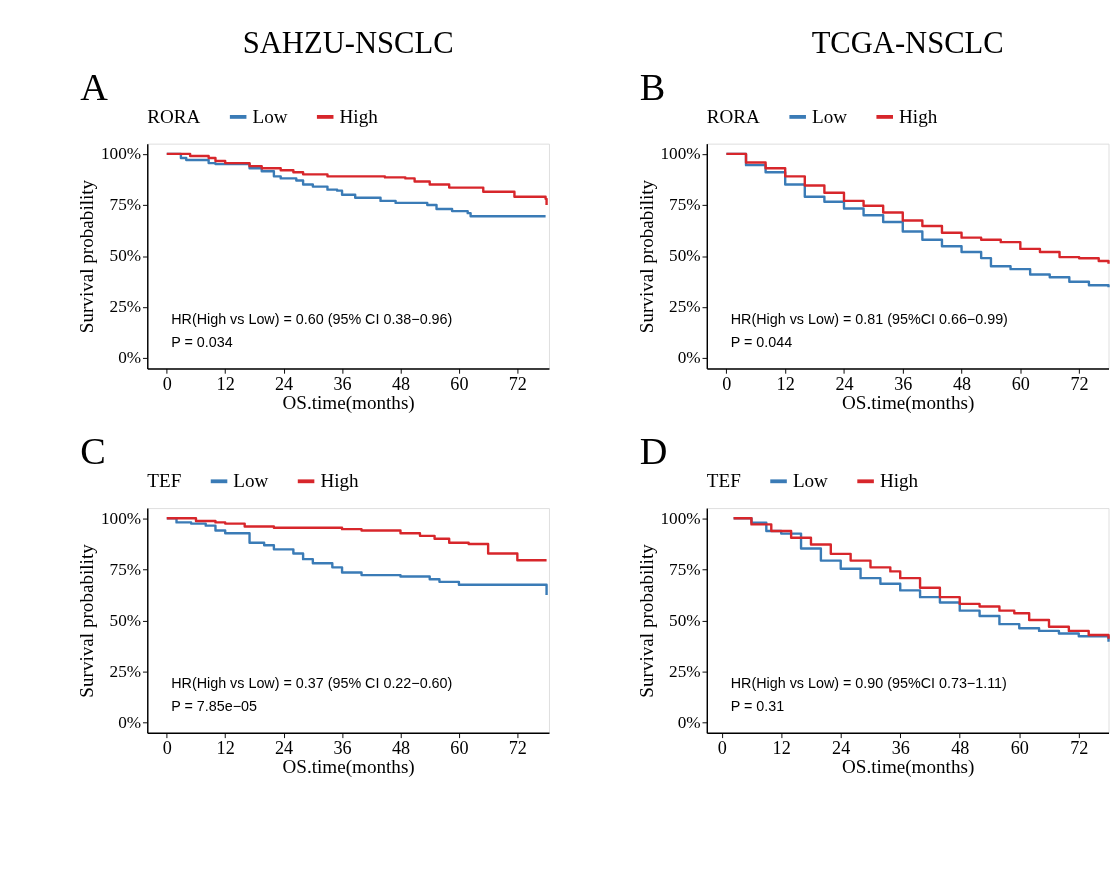 The width and height of the screenshot is (1120, 887). What do you see at coordinates (312, 683) in the screenshot?
I see `annotation: HR(High vs Low) = 0.37 (95% CI 0.22−0.60)` at bounding box center [312, 683].